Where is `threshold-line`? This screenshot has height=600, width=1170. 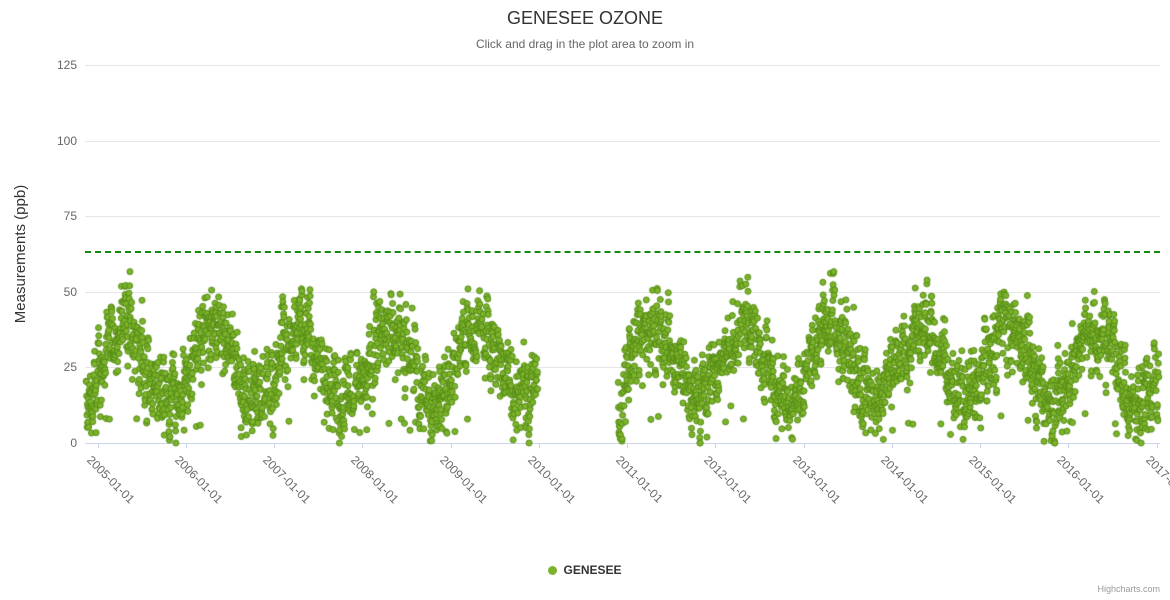
threshold-line is located at coordinates (622, 252).